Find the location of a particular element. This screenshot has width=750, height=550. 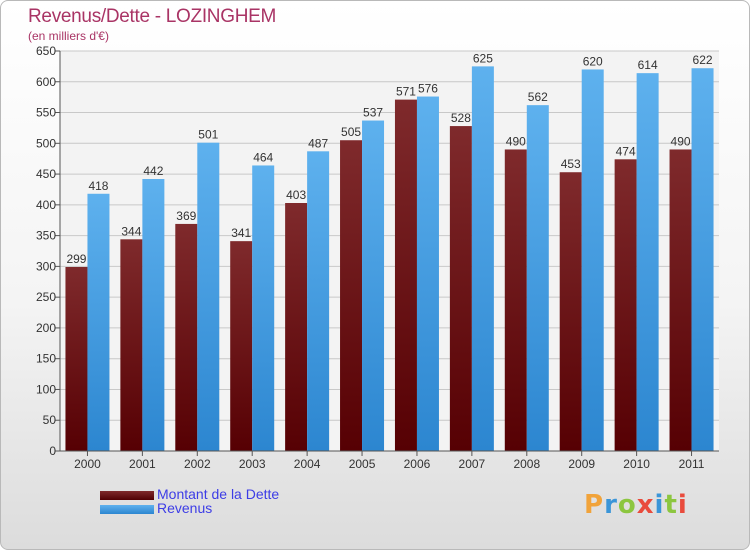

x-tick-label: 2003 is located at coordinates (252, 464).